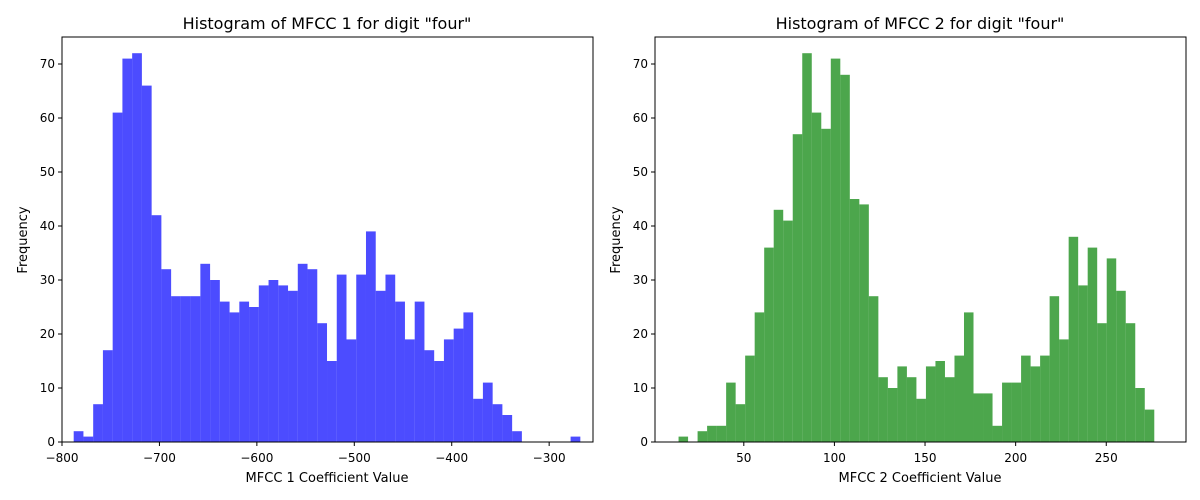 The height and width of the screenshot is (500, 1200). I want to click on y-tick-label: 0, so click(51, 442).